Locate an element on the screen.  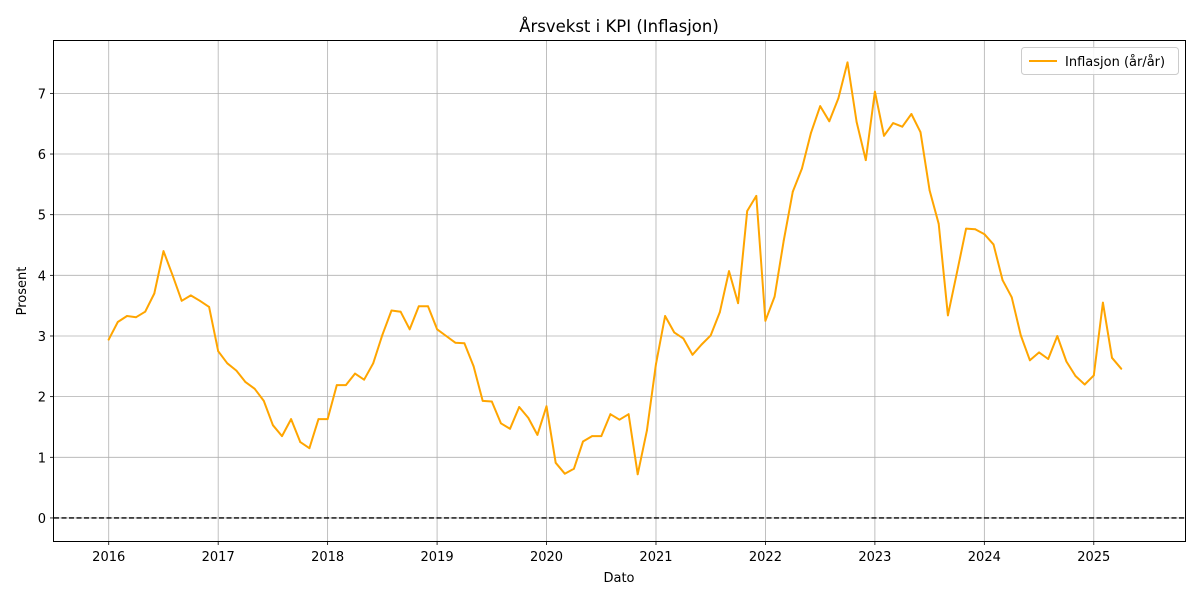
y-tick-label: 1 is located at coordinates (42, 458).